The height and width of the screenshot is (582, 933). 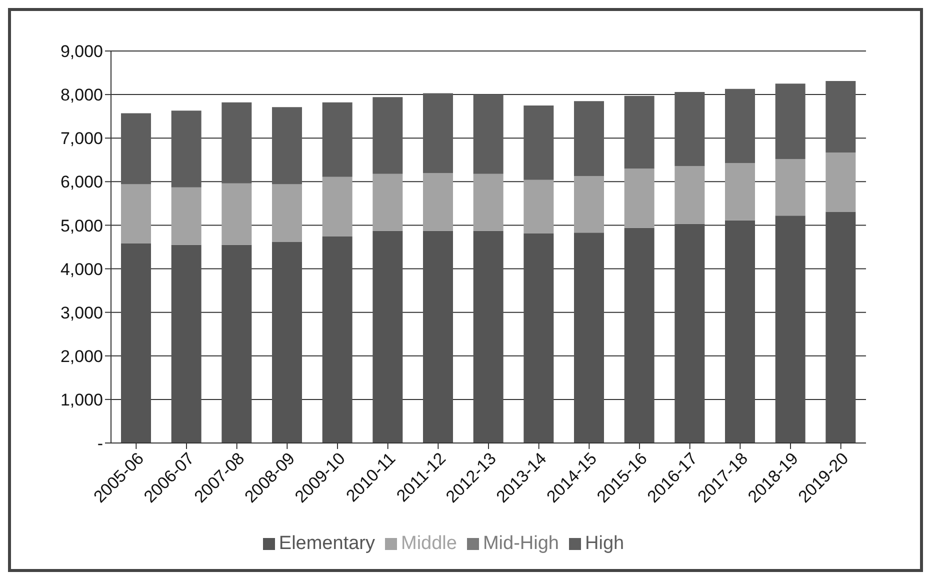 What do you see at coordinates (429, 543) in the screenshot?
I see `legend-label: Middle` at bounding box center [429, 543].